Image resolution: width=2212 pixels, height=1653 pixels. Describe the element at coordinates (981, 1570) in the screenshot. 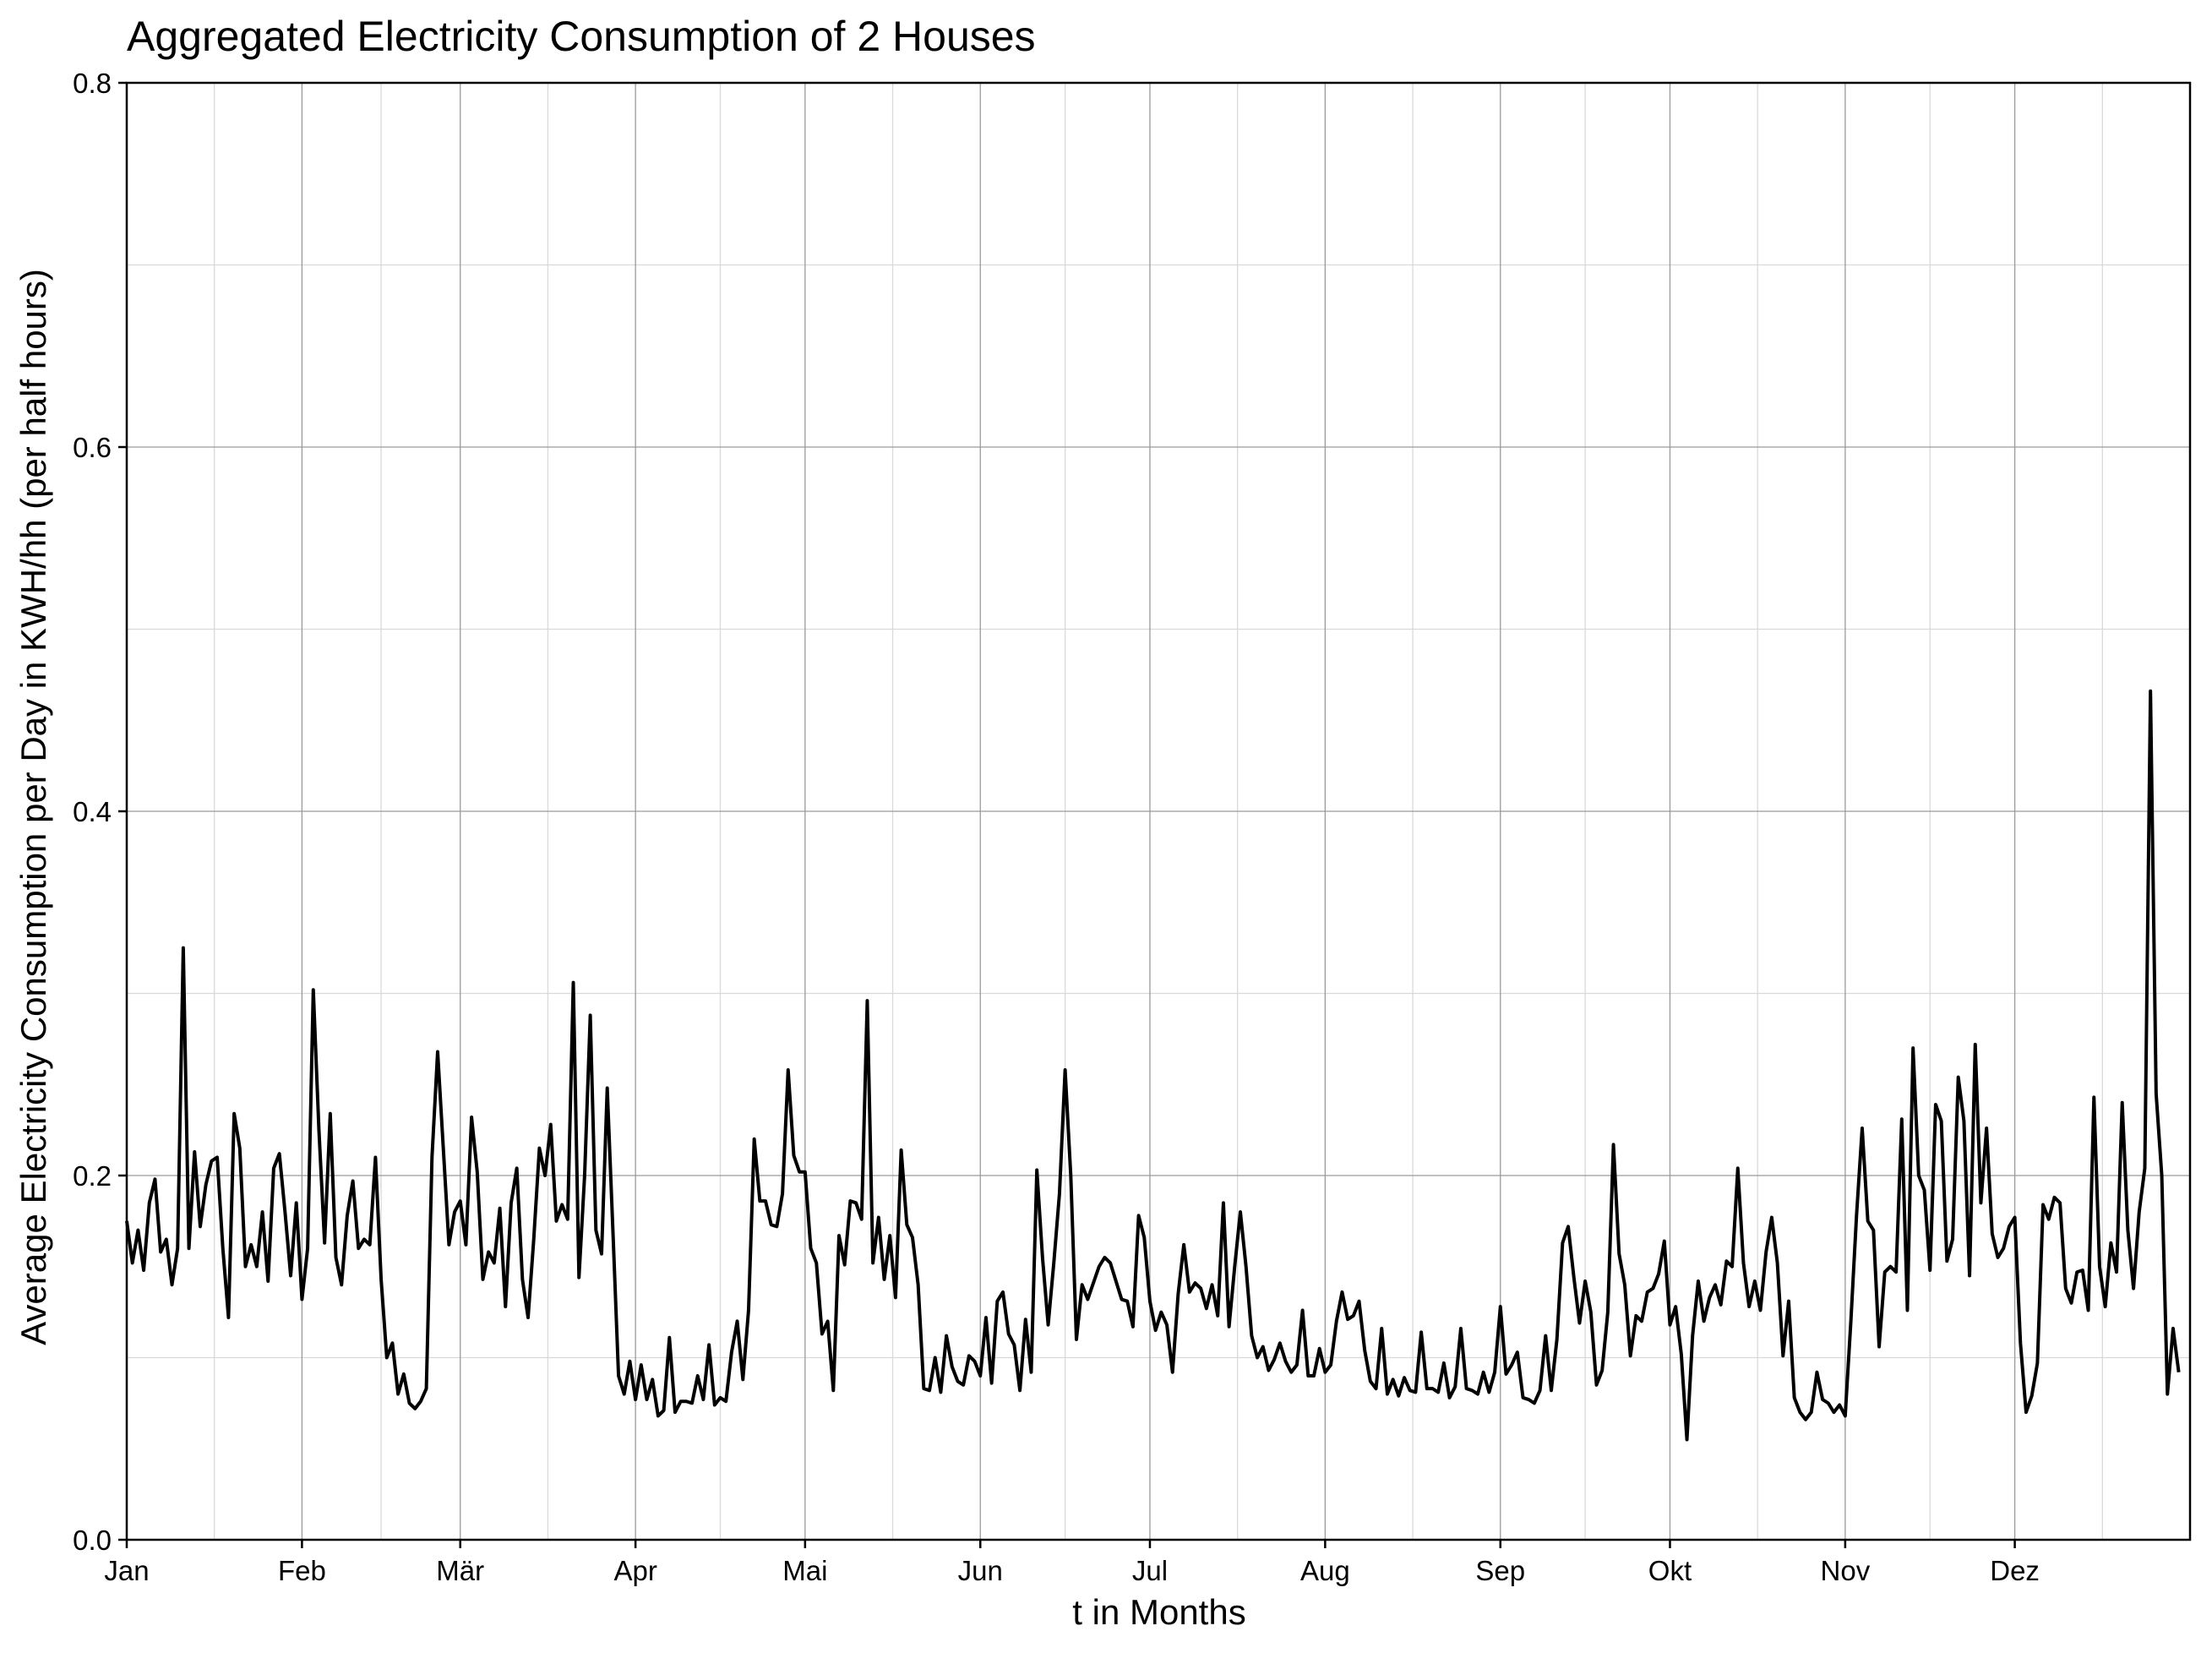

I see `x-tick-label: Jun` at that location.